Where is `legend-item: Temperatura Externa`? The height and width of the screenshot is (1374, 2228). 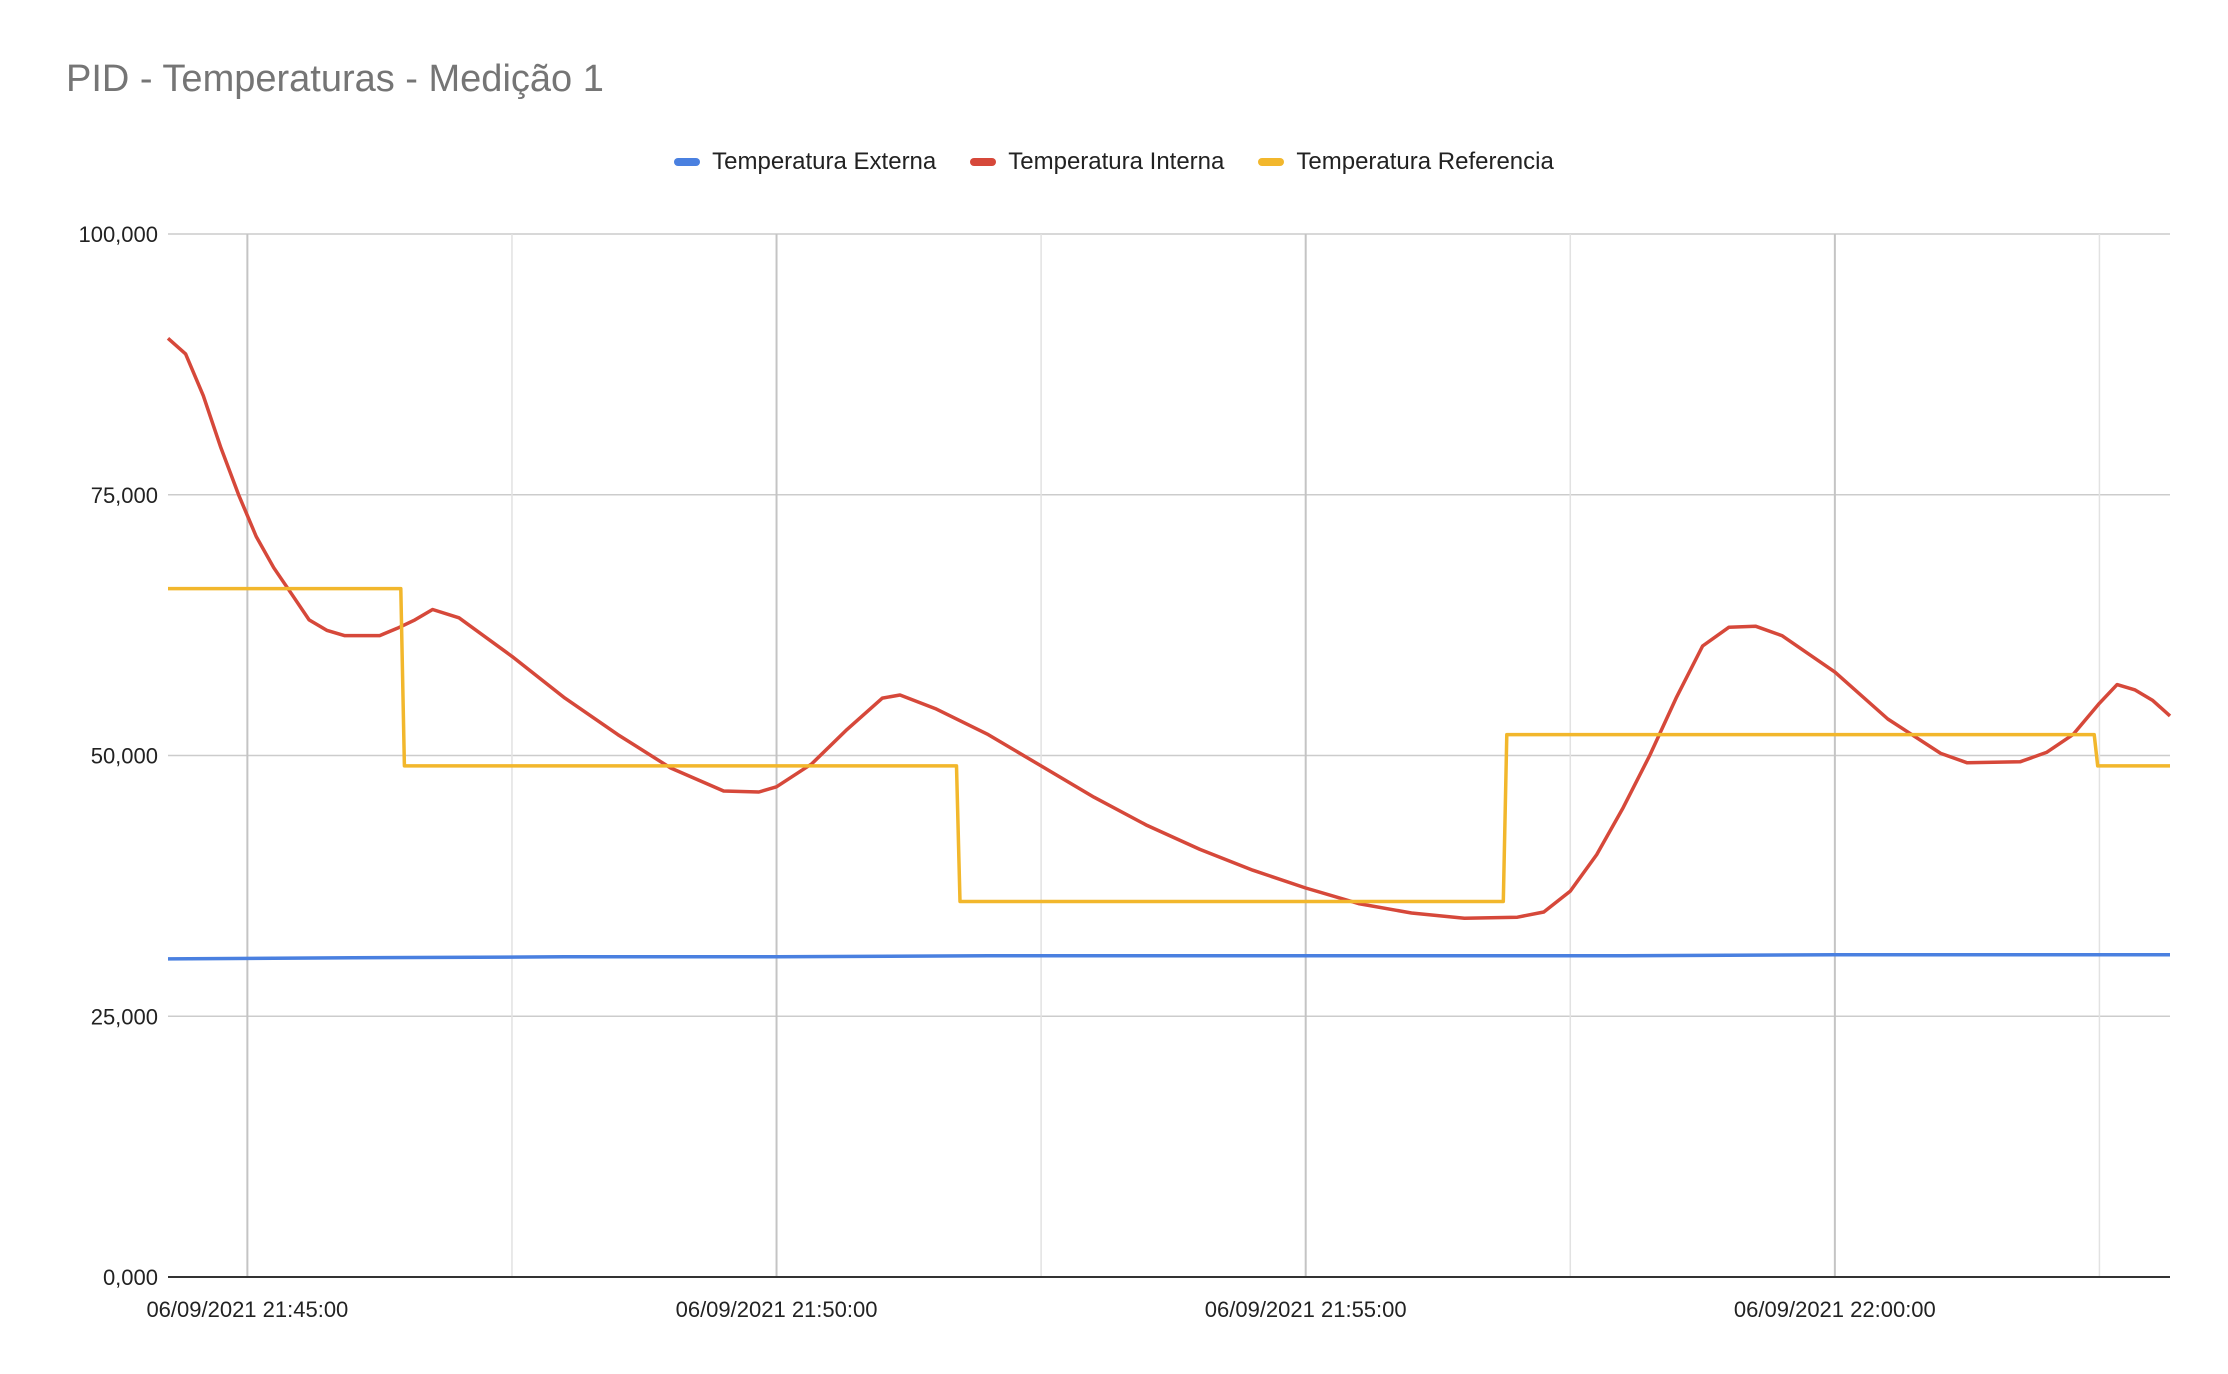 legend-item: Temperatura Externa is located at coordinates (805, 162).